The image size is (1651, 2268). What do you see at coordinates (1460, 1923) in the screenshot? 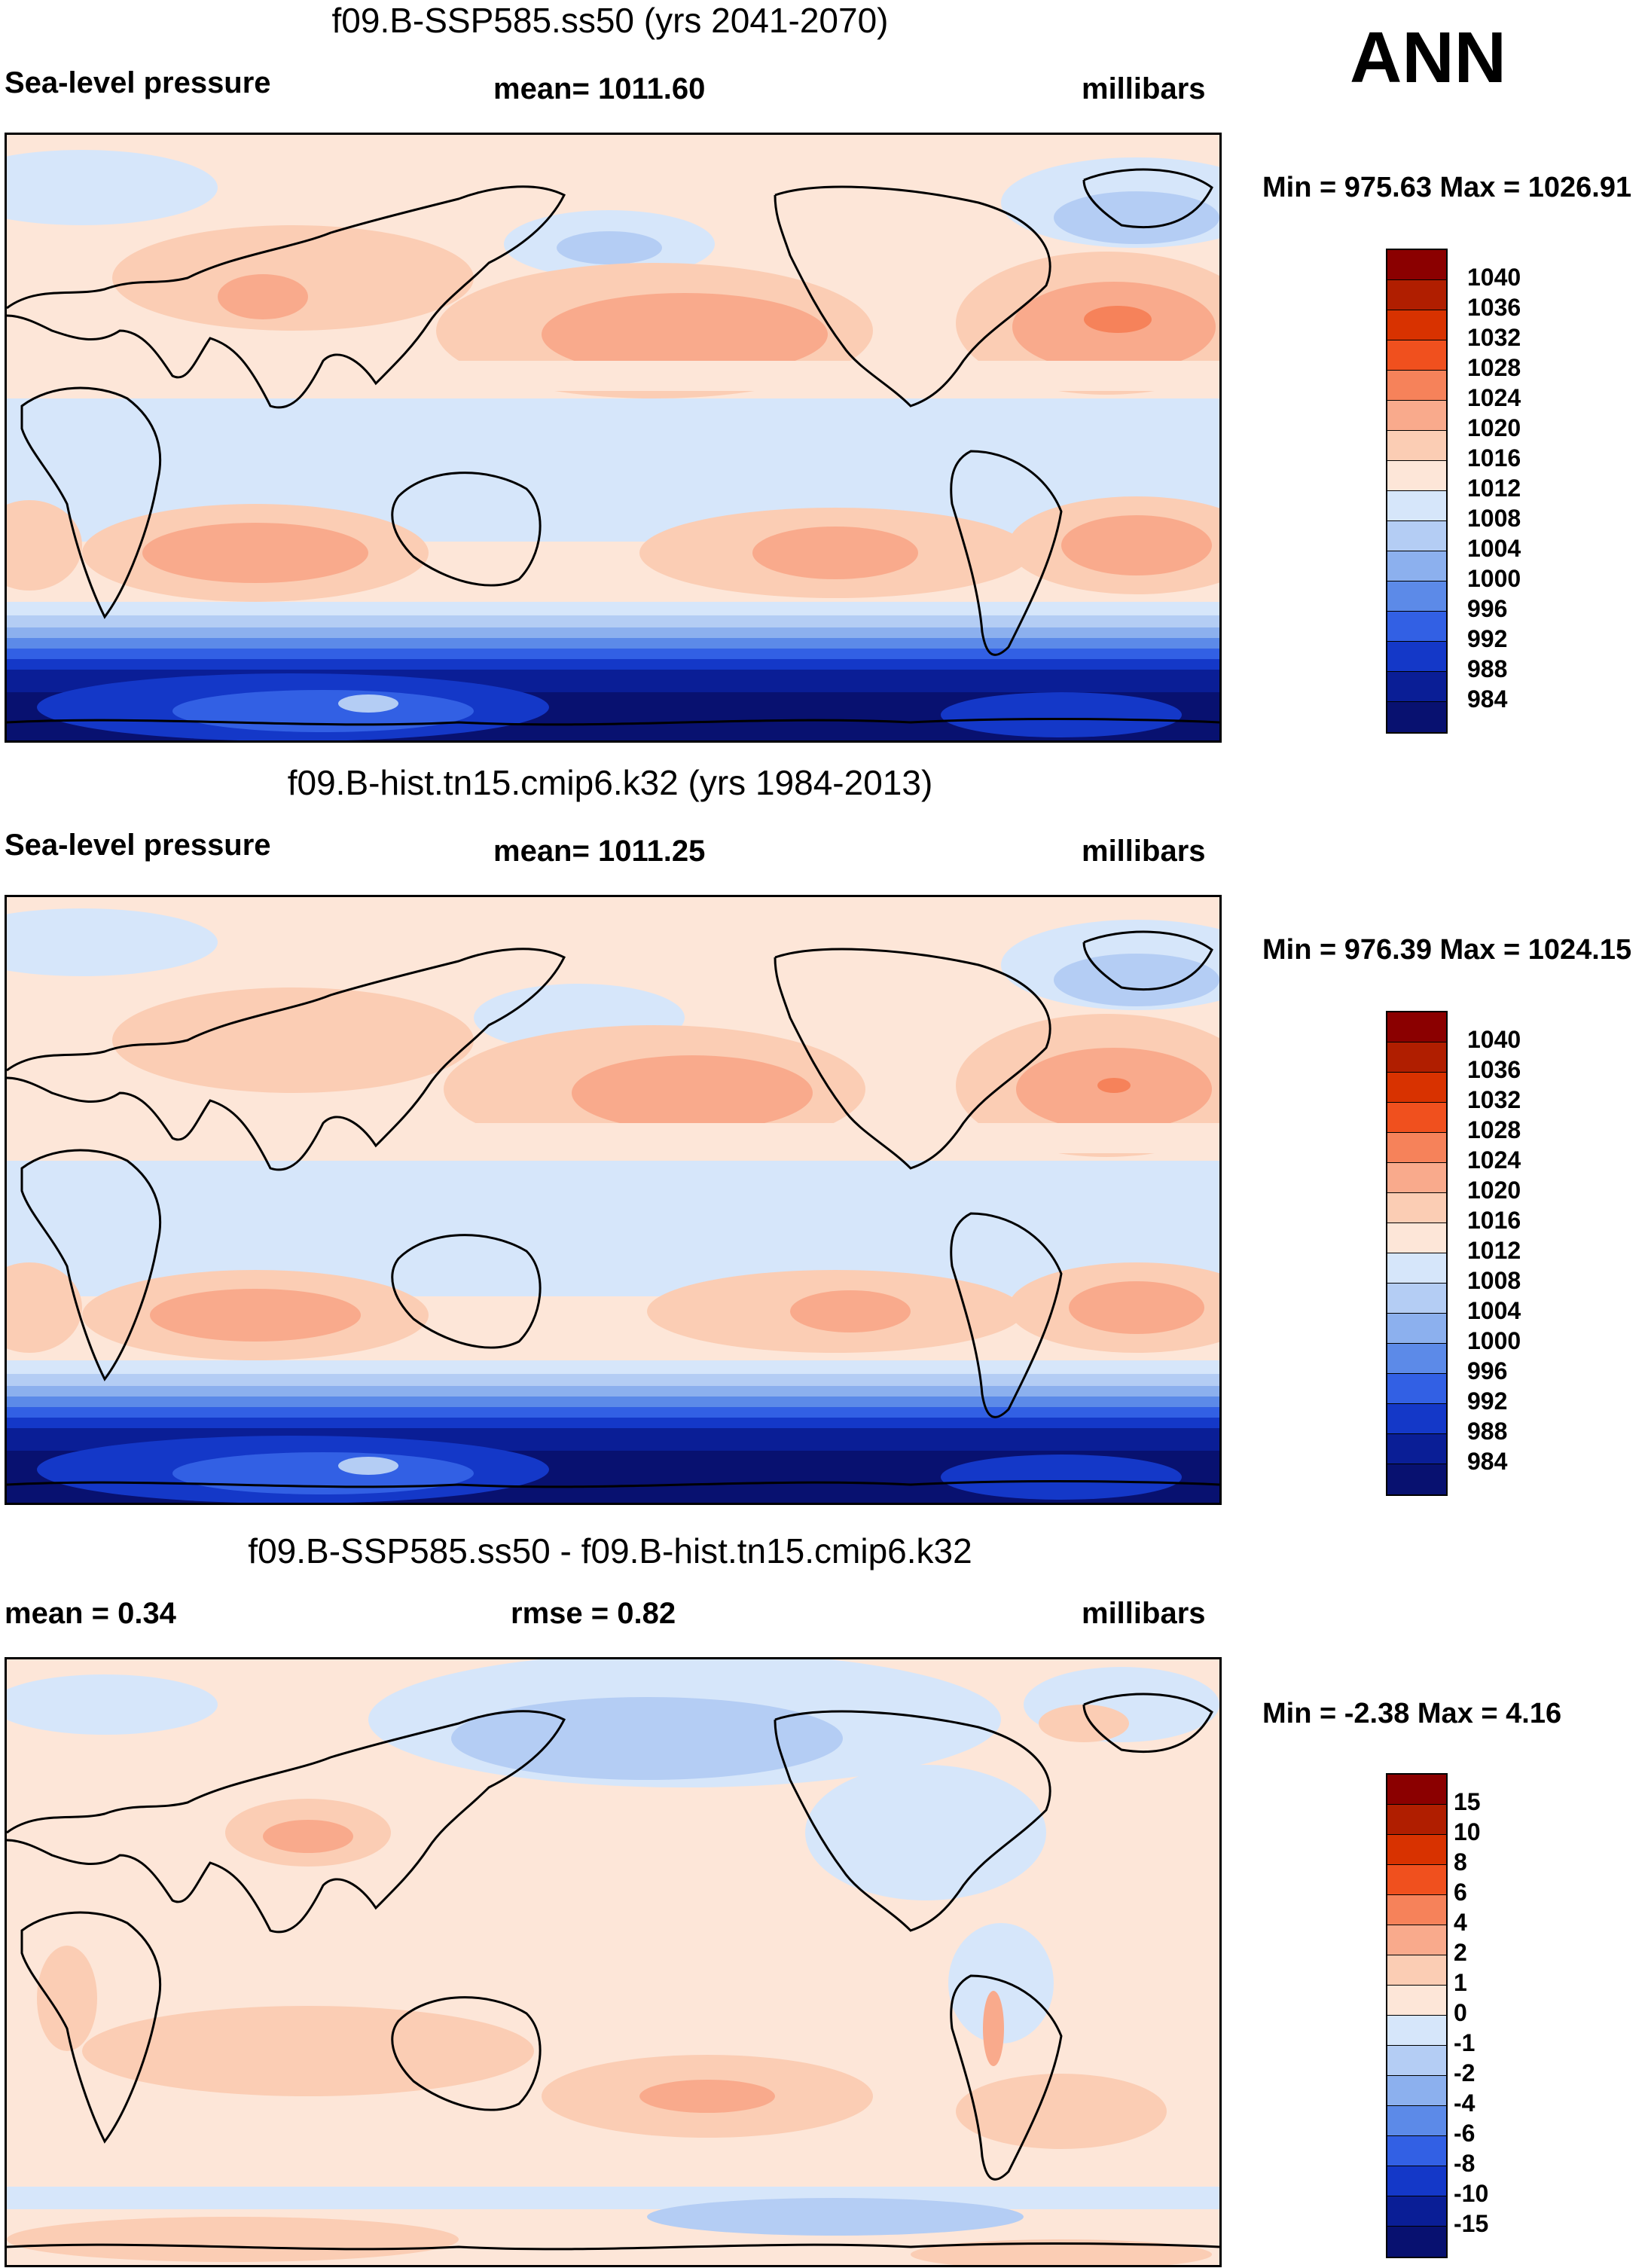
I see `panel3-colorbar-tick: 4` at bounding box center [1460, 1923].